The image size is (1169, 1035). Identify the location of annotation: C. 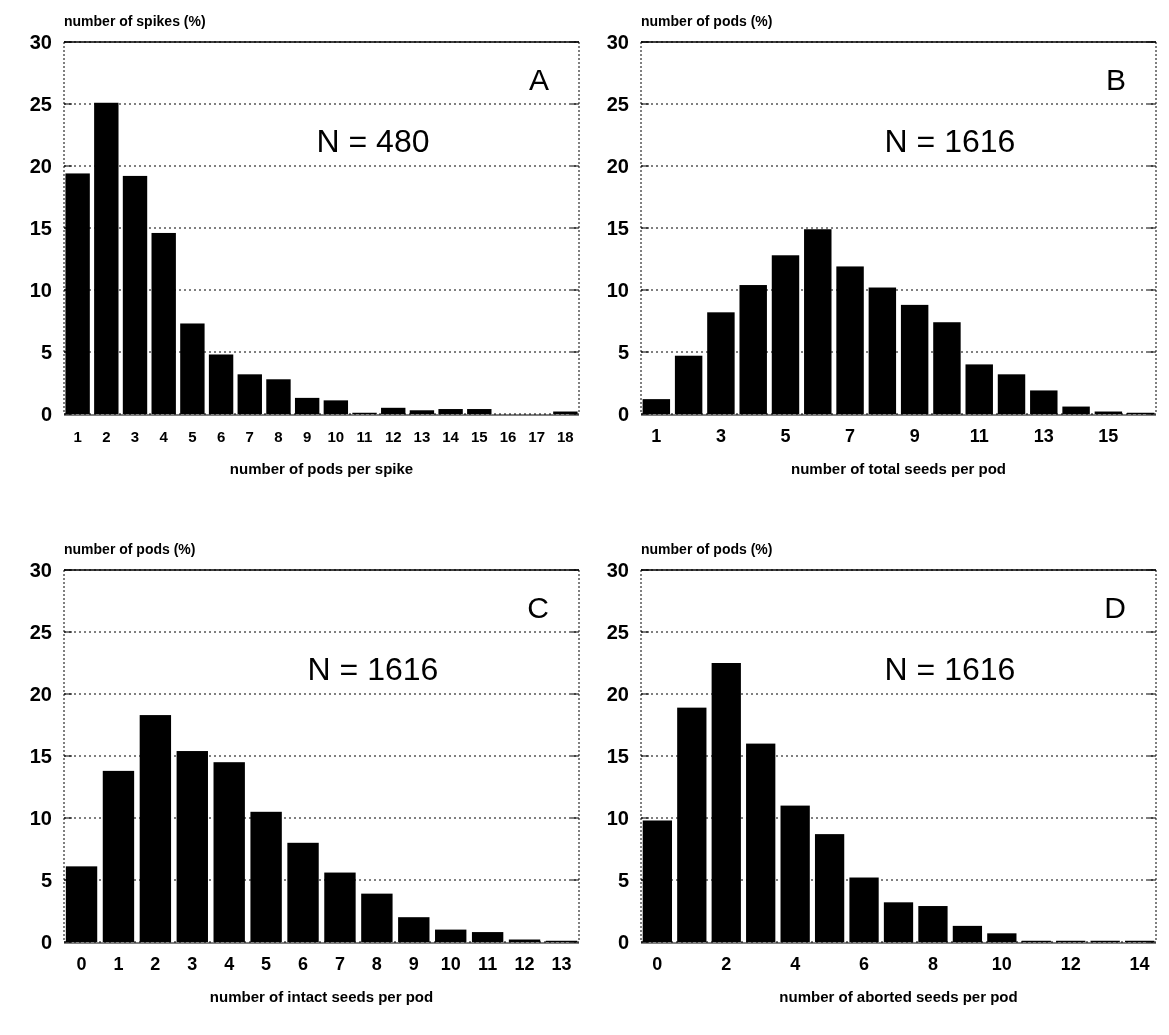
(538, 607).